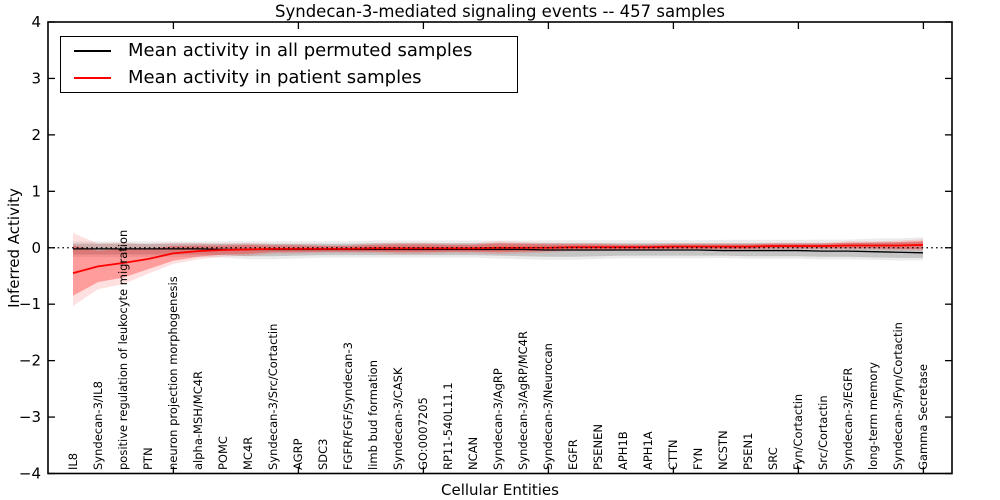  What do you see at coordinates (148, 458) in the screenshot?
I see `x-category-label: PTN` at bounding box center [148, 458].